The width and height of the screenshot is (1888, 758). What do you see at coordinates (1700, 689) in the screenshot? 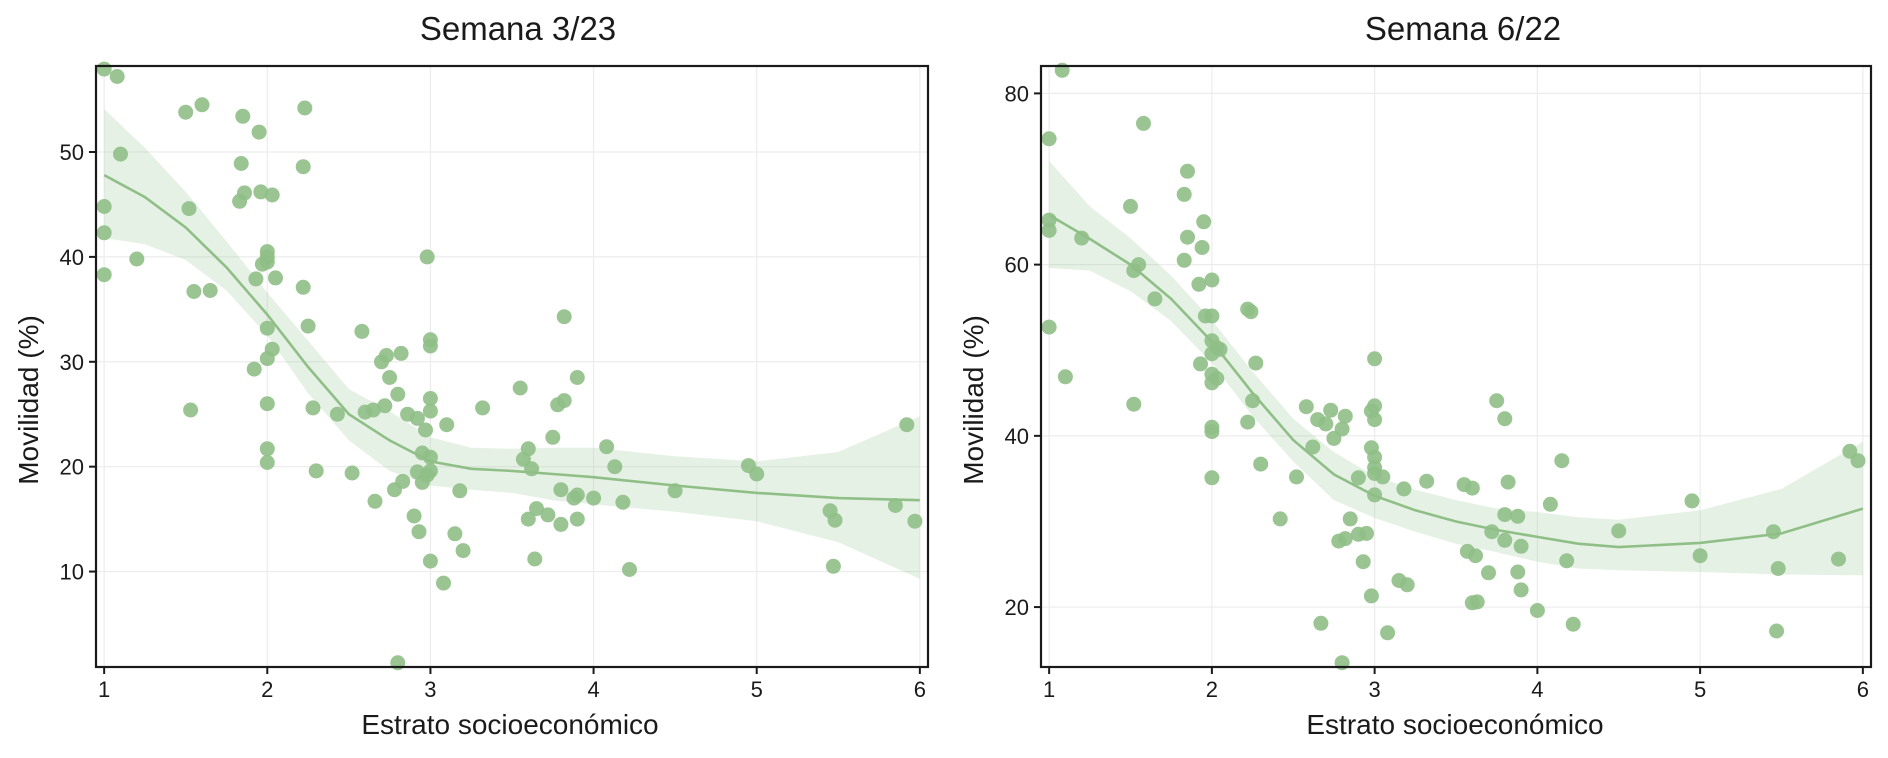
I see `x-tick-label: 5` at bounding box center [1700, 689].